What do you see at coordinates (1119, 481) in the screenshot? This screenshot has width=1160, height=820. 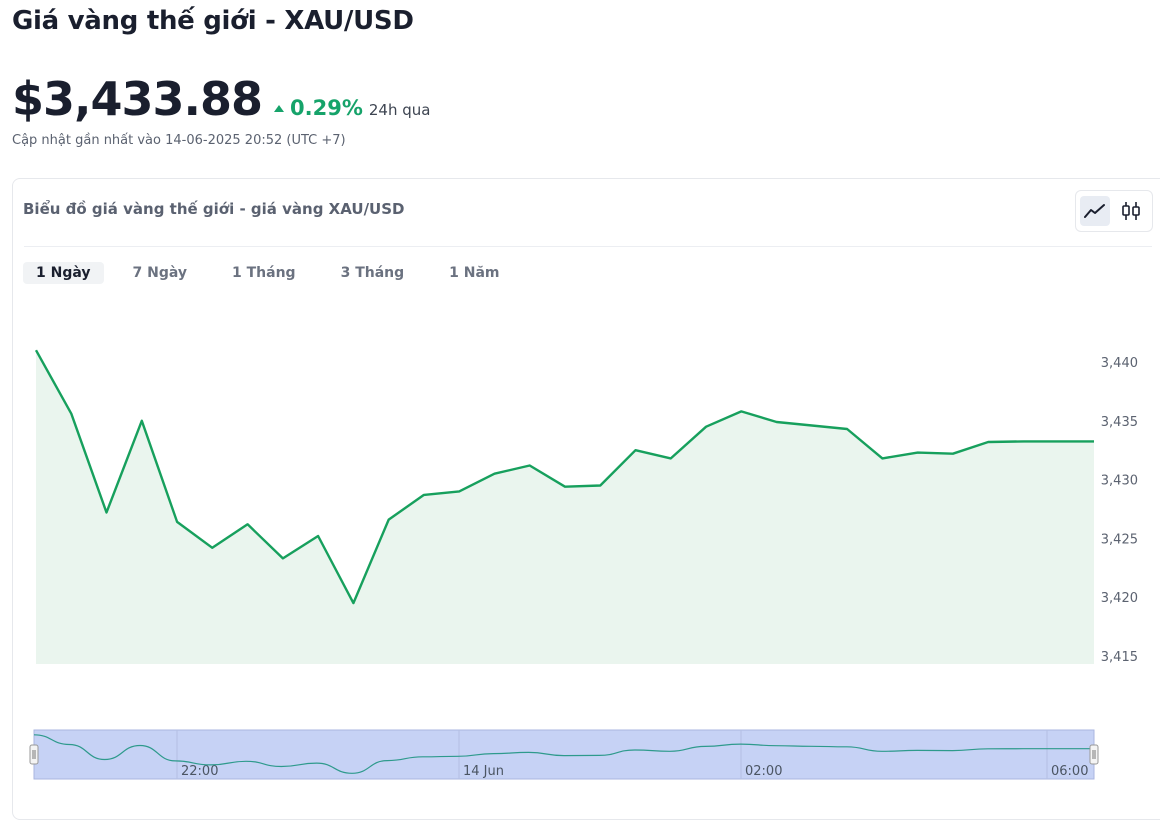 I see `y-tick-label: 3,430` at bounding box center [1119, 481].